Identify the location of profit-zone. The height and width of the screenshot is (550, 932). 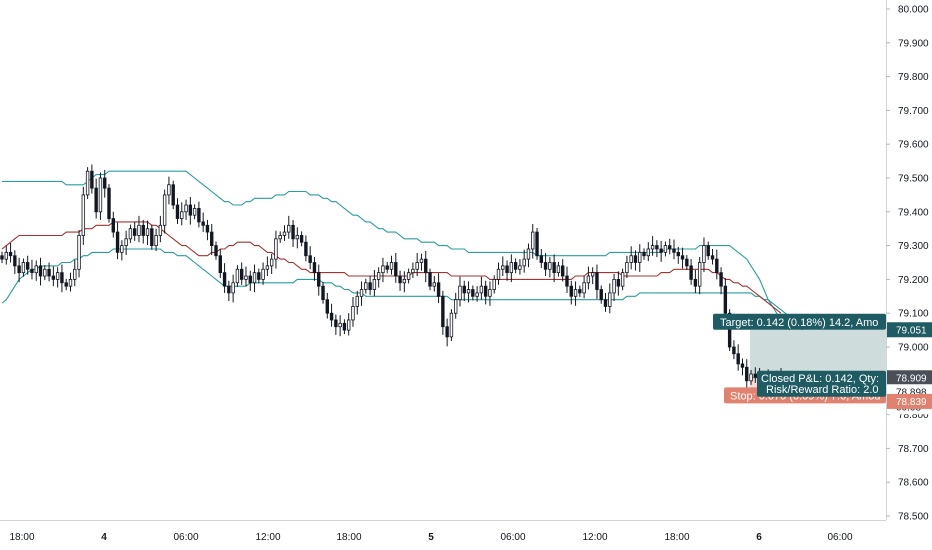
(818, 353).